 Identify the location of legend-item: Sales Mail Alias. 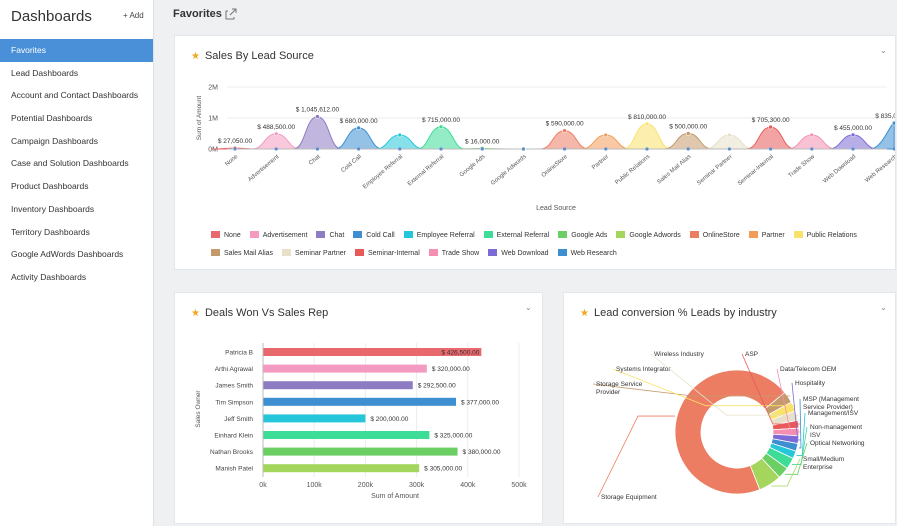
(242, 253).